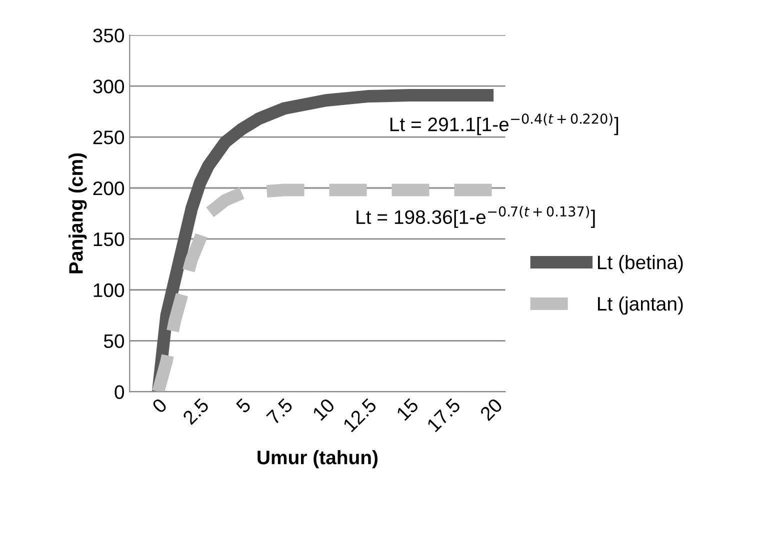  I want to click on legend-label: Lt (betina), so click(640, 264).